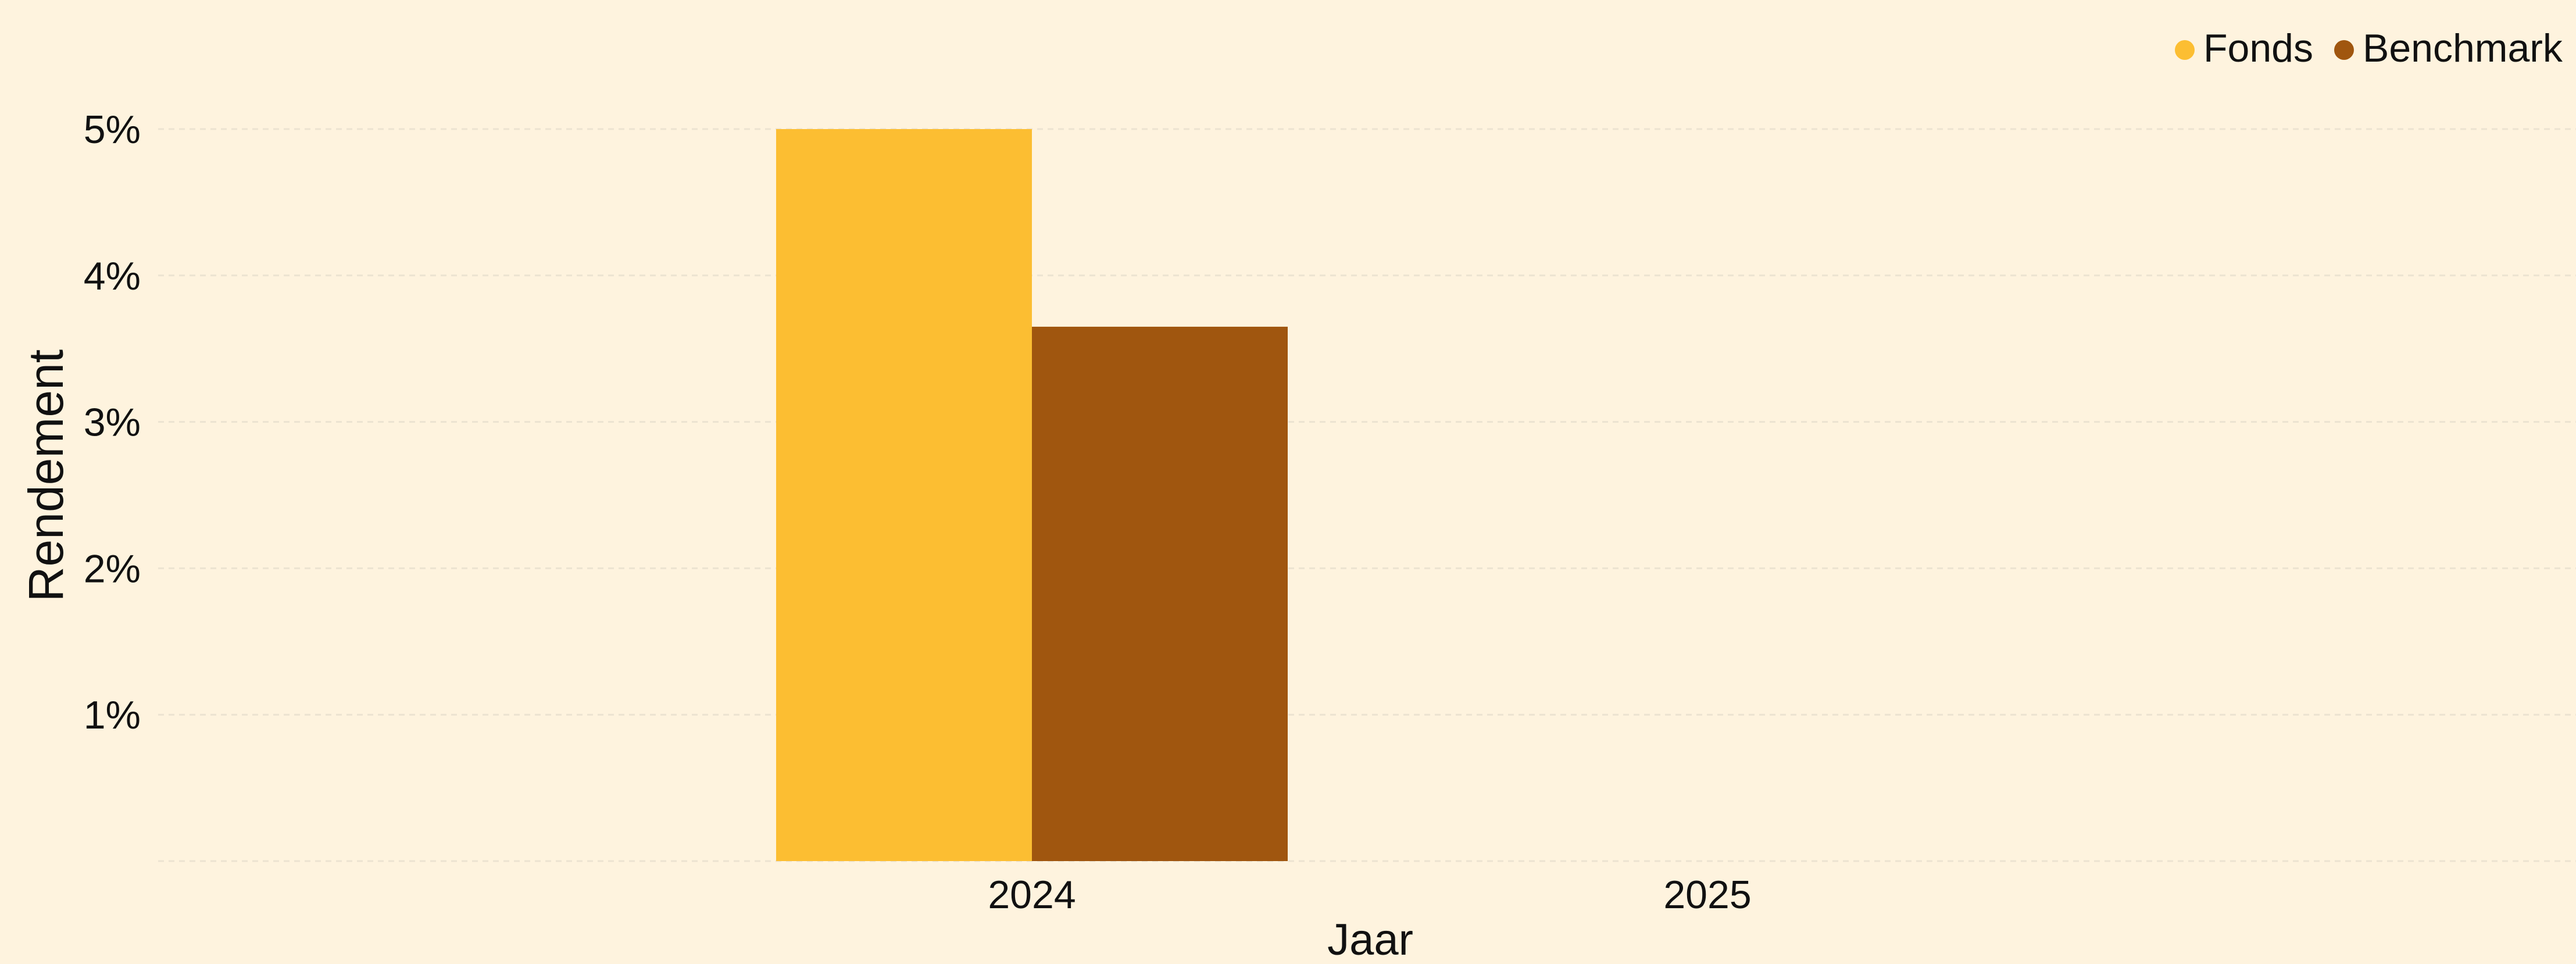 Image resolution: width=2576 pixels, height=964 pixels. Describe the element at coordinates (112, 569) in the screenshot. I see `y-tick-label: 2%` at that location.